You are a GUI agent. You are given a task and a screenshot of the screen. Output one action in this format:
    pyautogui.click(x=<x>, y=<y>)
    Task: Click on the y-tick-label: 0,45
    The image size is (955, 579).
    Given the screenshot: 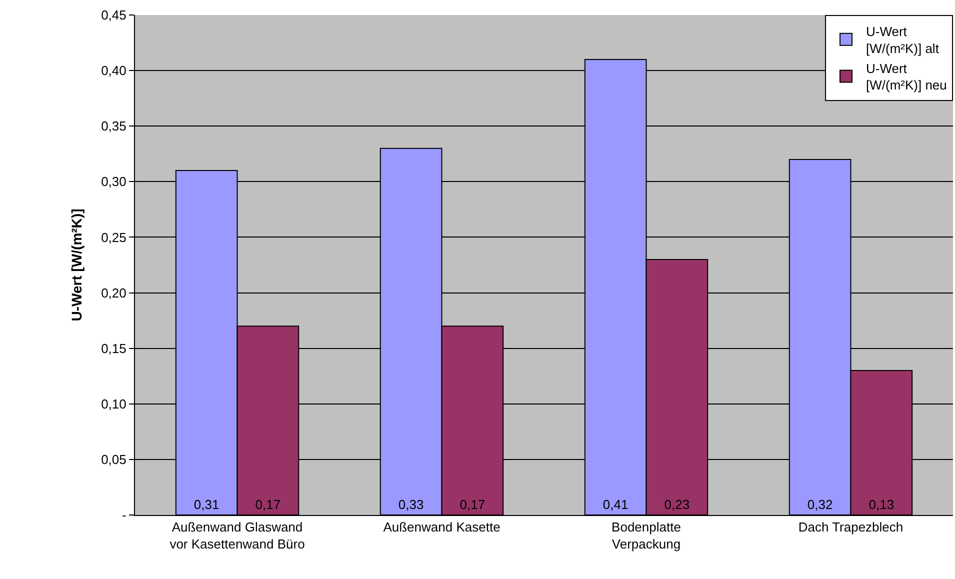 What is the action you would take?
    pyautogui.click(x=113, y=15)
    